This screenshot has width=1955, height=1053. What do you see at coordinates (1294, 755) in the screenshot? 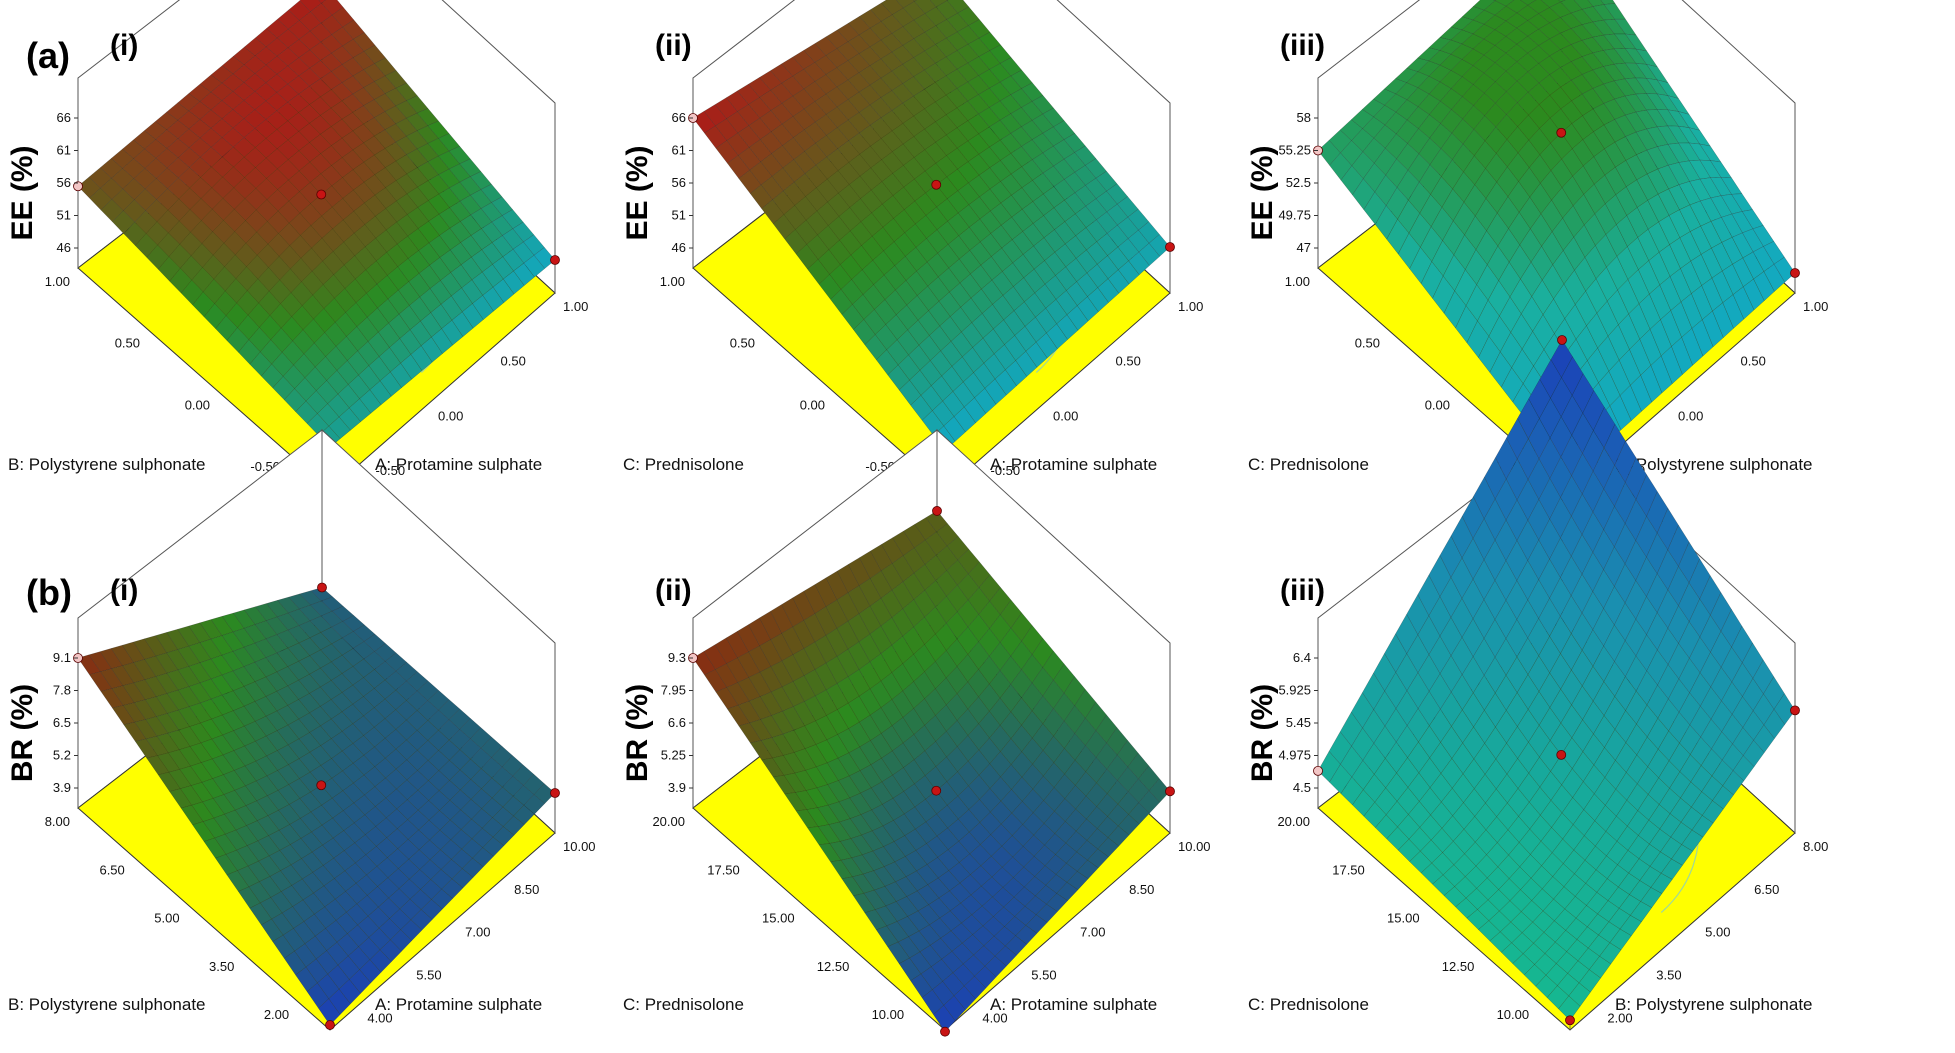
I see `z-tick-label: 4.975` at bounding box center [1294, 755].